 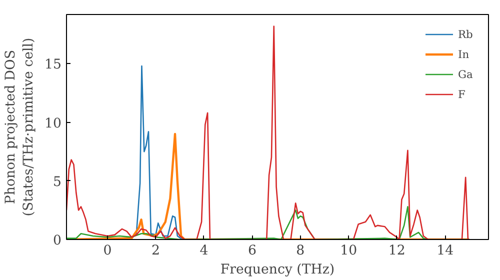 What do you see at coordinates (53, 124) in the screenshot?
I see `y-tick-label: 10` at bounding box center [53, 124].